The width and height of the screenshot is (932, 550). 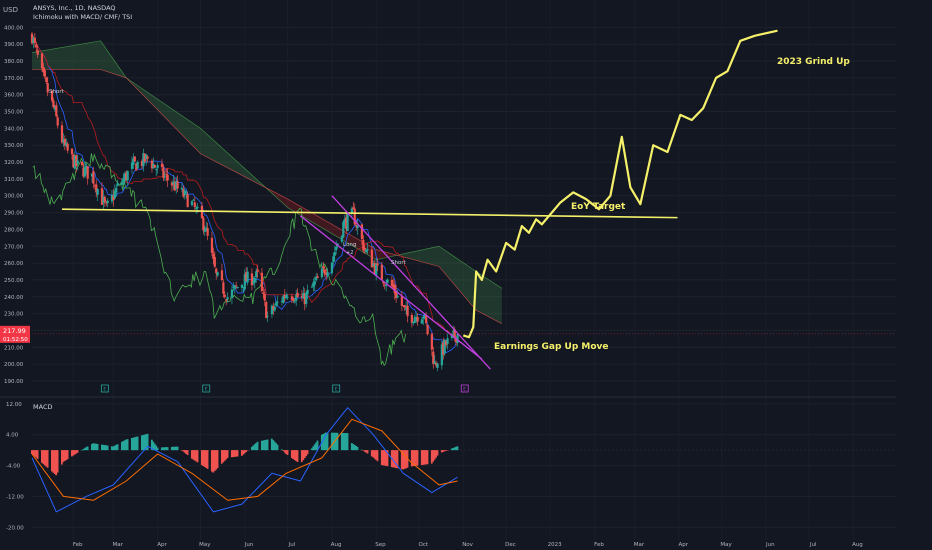 I want to click on time-tick: Feb, so click(x=599, y=545).